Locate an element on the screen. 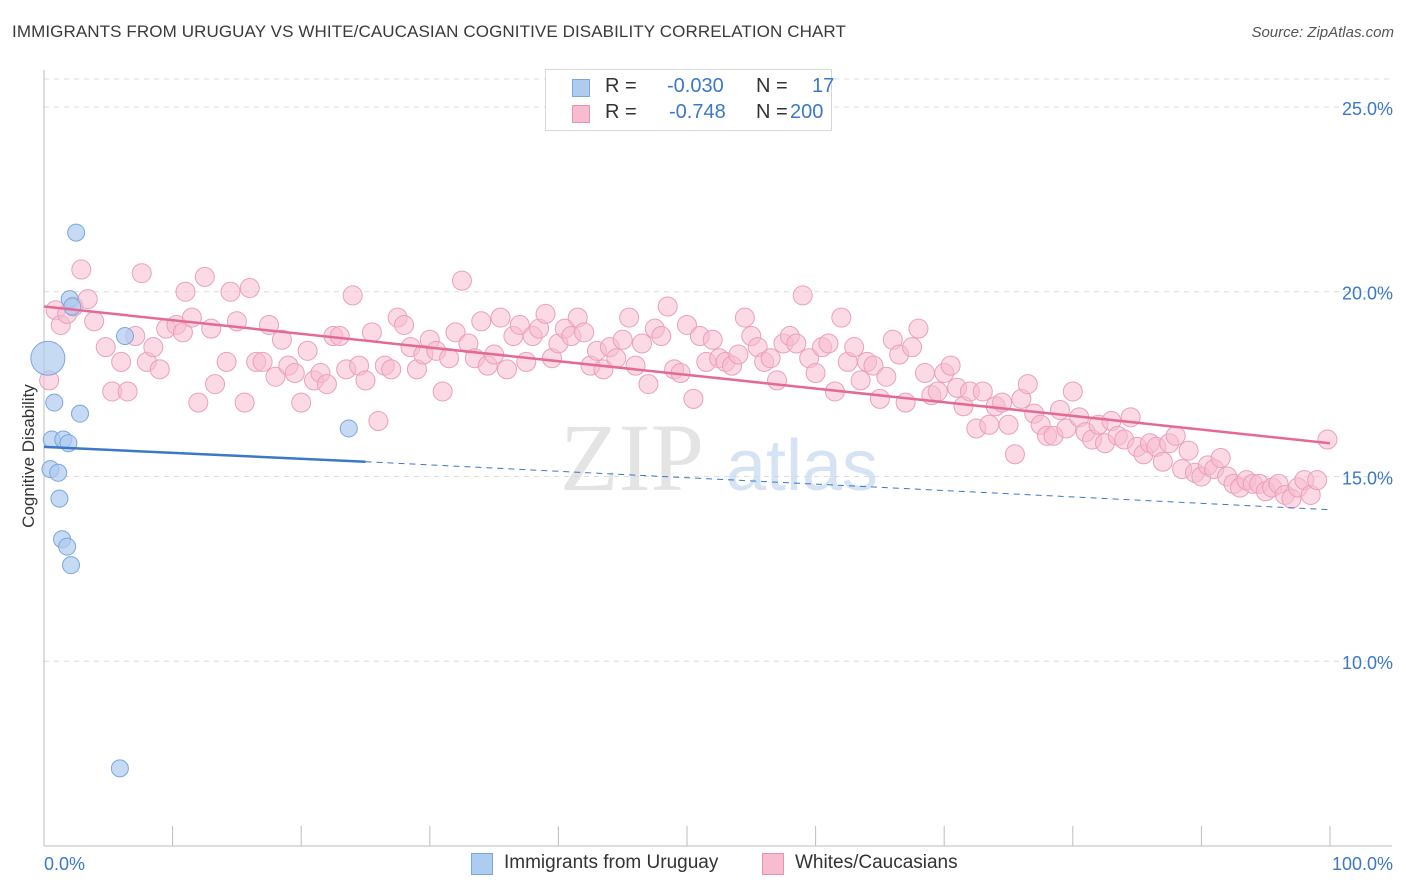 The height and width of the screenshot is (892, 1406). trend-line-uruguay is located at coordinates (204, 454).